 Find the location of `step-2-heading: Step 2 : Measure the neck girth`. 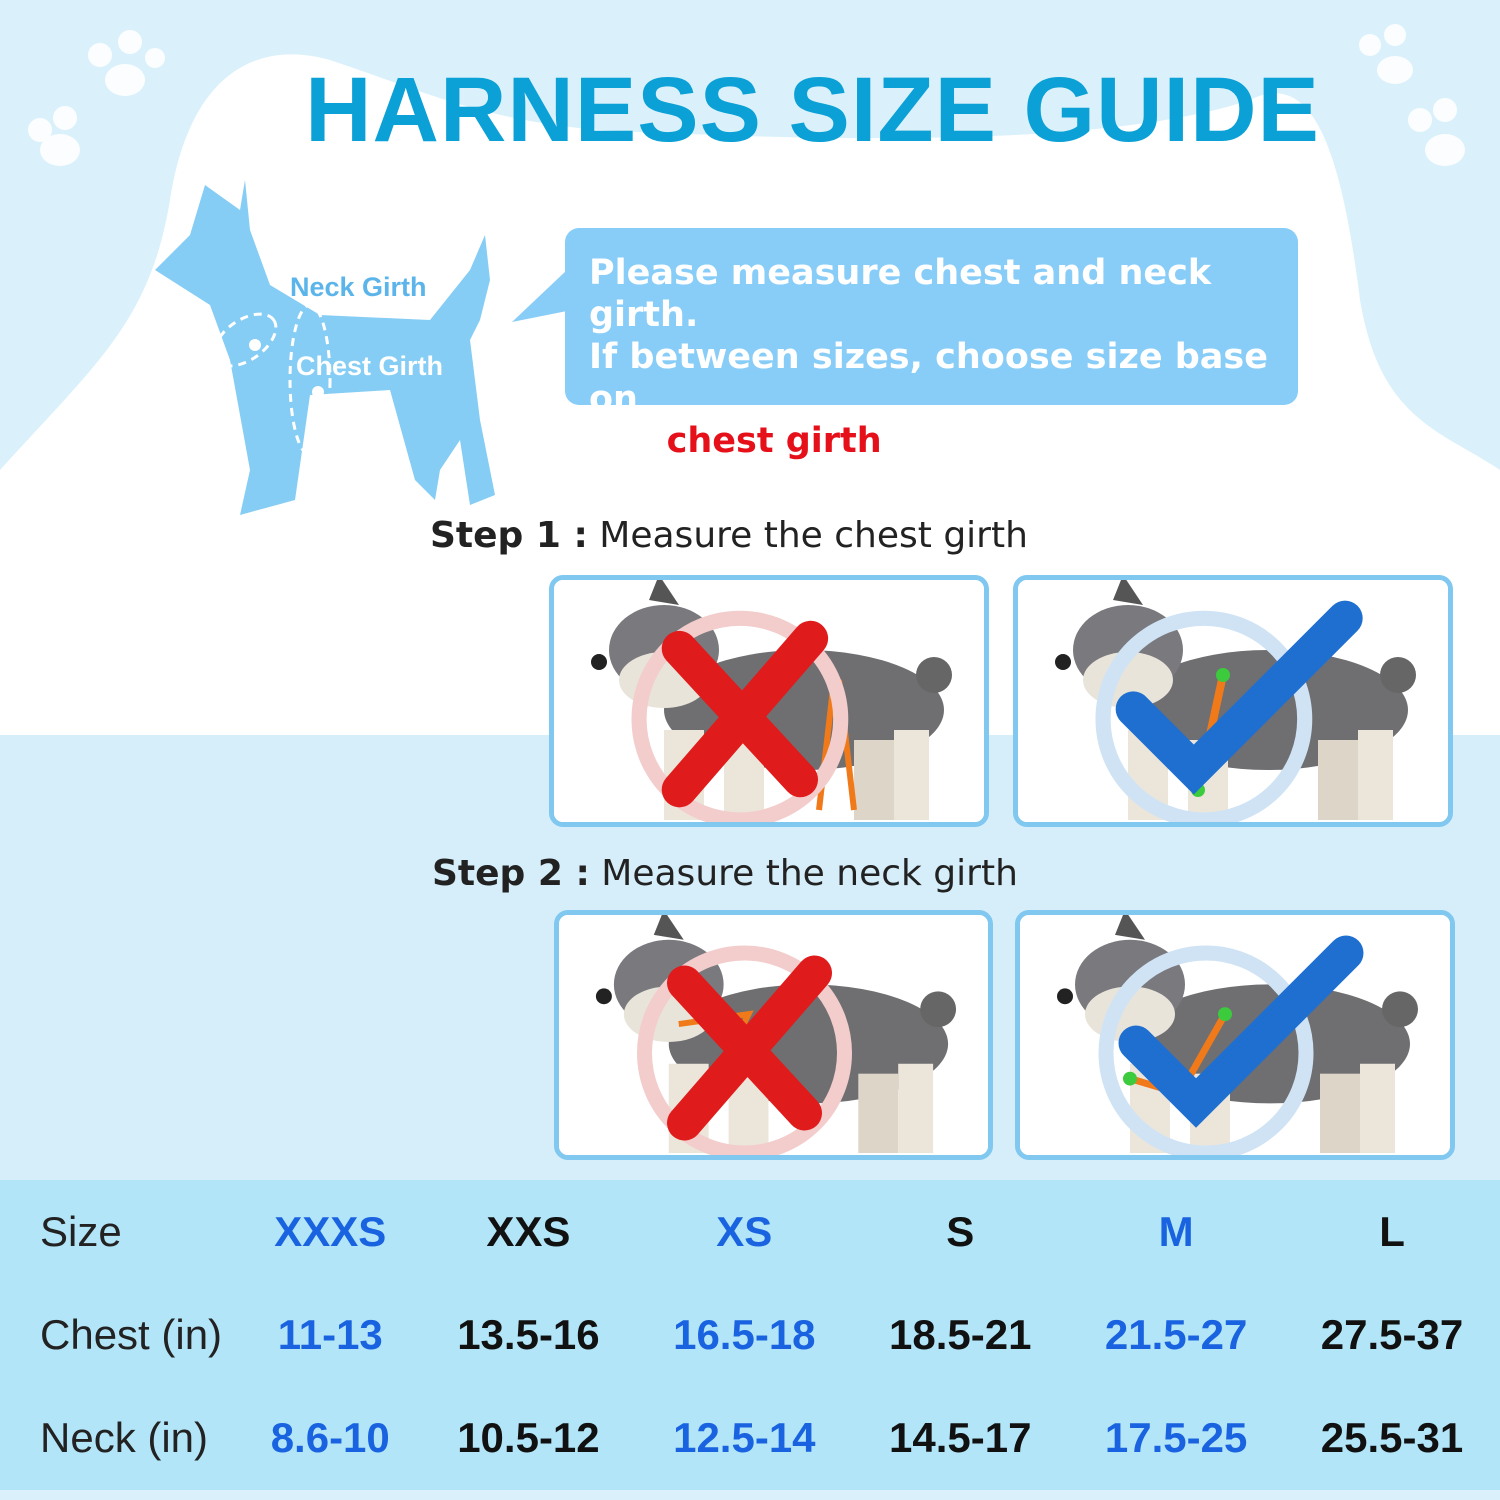

step-2-heading: Step 2 : Measure the neck girth is located at coordinates (725, 873).